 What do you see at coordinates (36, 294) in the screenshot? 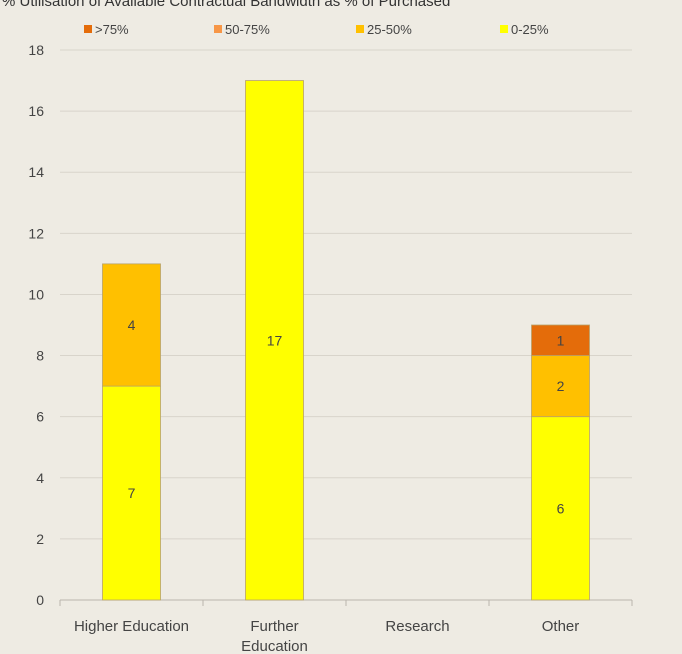
I see `y-tick-label: 10` at bounding box center [36, 294].